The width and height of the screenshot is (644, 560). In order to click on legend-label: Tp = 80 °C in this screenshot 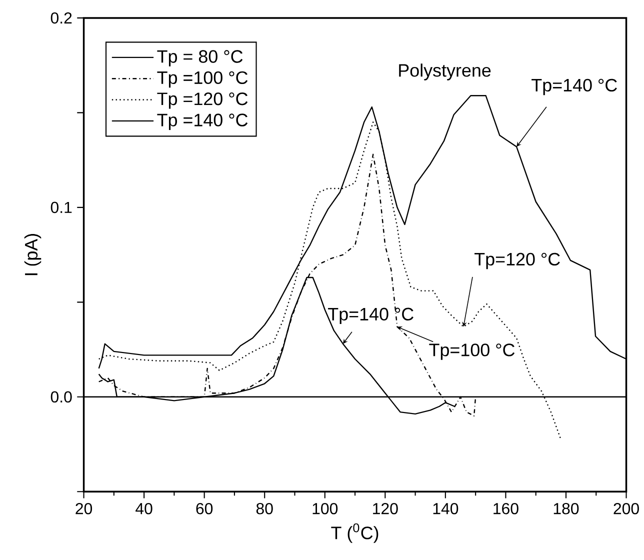, I will do `click(200, 58)`.